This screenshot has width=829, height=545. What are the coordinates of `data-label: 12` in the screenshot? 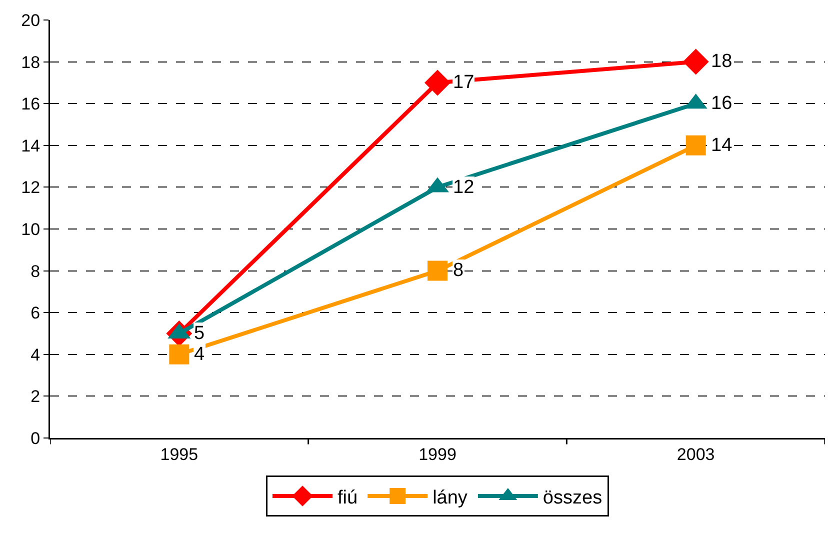 It's located at (463, 187).